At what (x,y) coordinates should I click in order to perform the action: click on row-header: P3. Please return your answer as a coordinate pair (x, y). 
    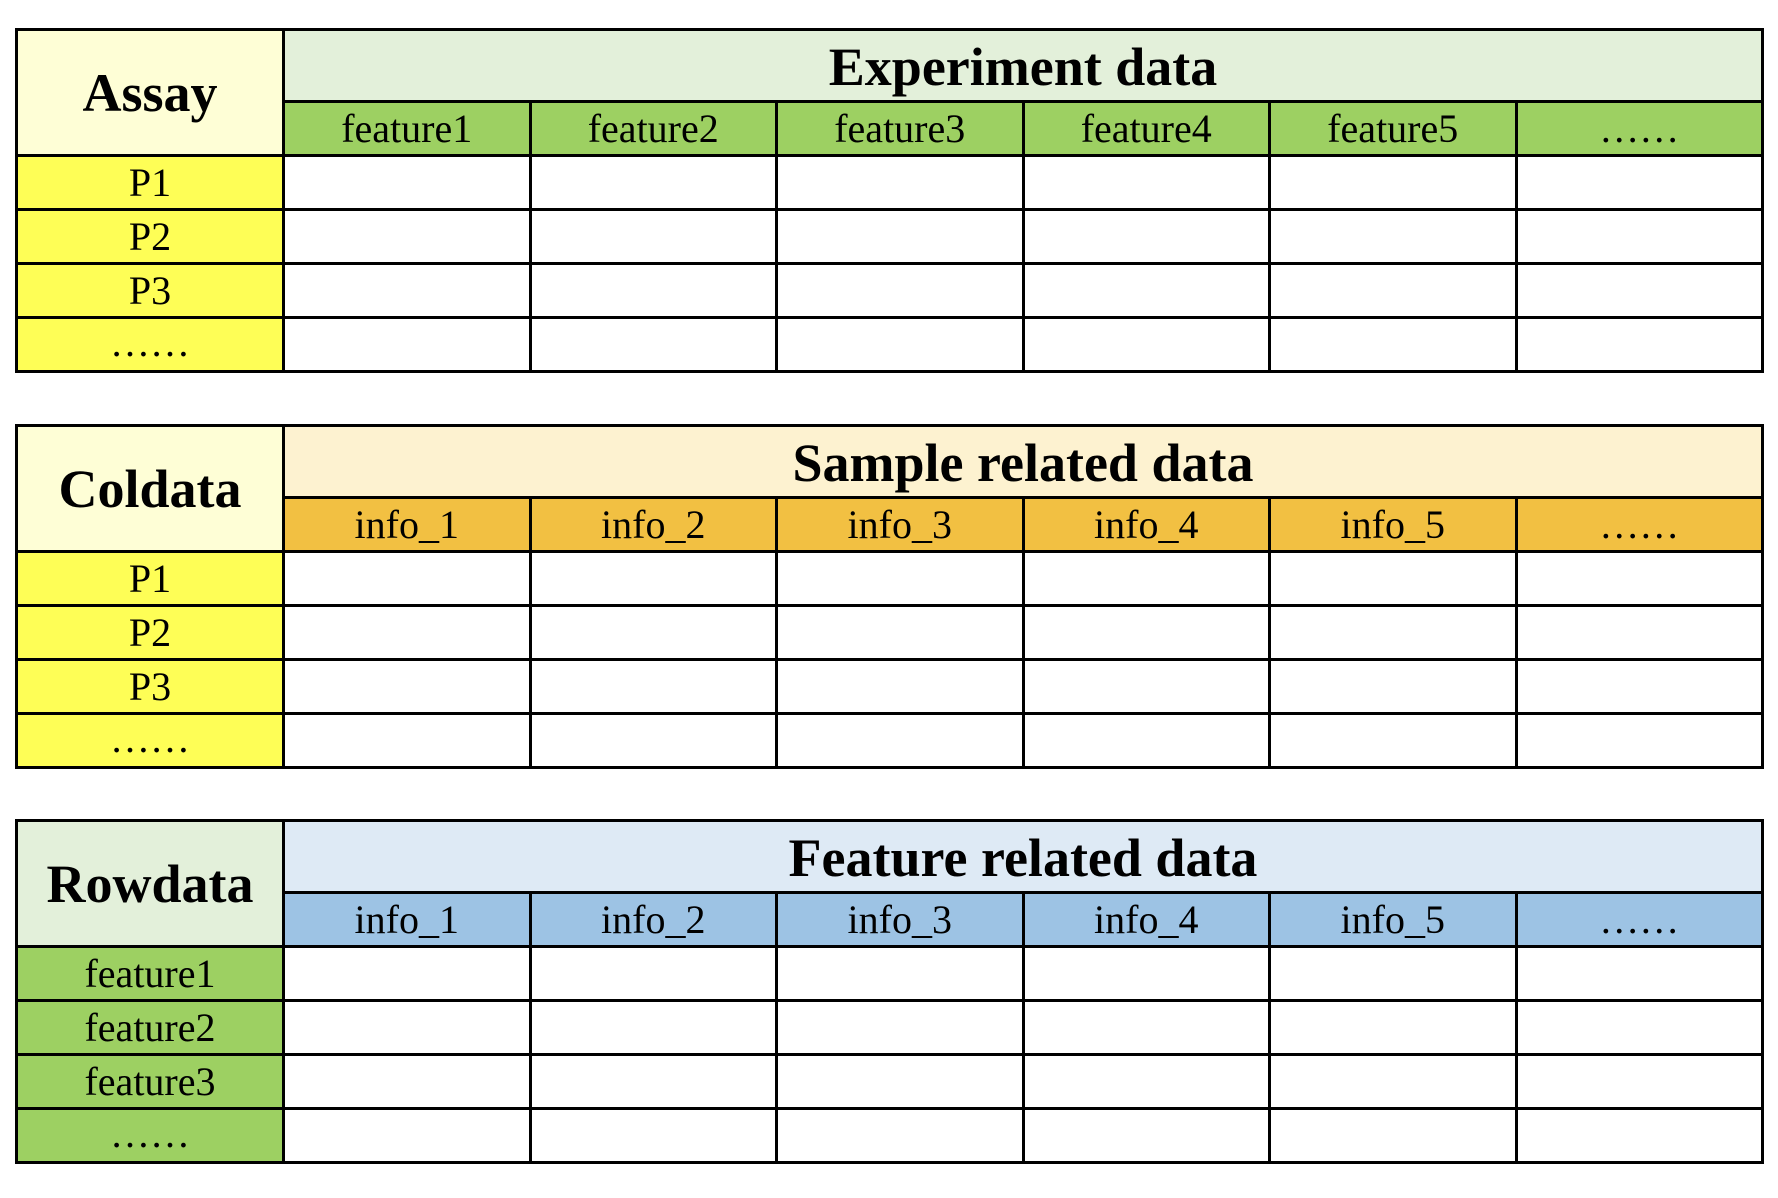
    Looking at the image, I should click on (151, 292).